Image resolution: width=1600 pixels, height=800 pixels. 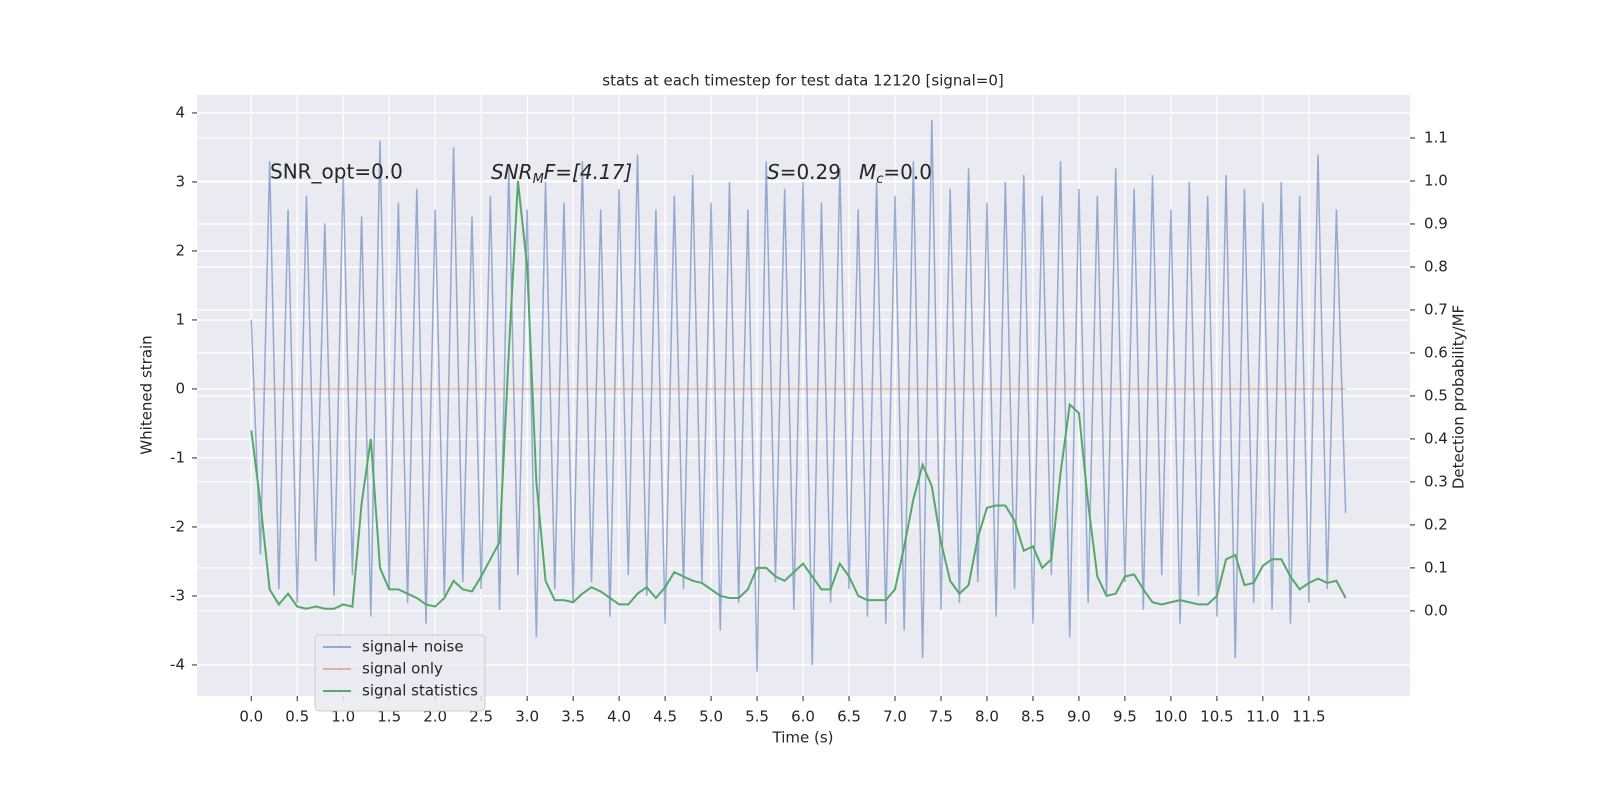 I want to click on legend-label: signal only, so click(x=402, y=669).